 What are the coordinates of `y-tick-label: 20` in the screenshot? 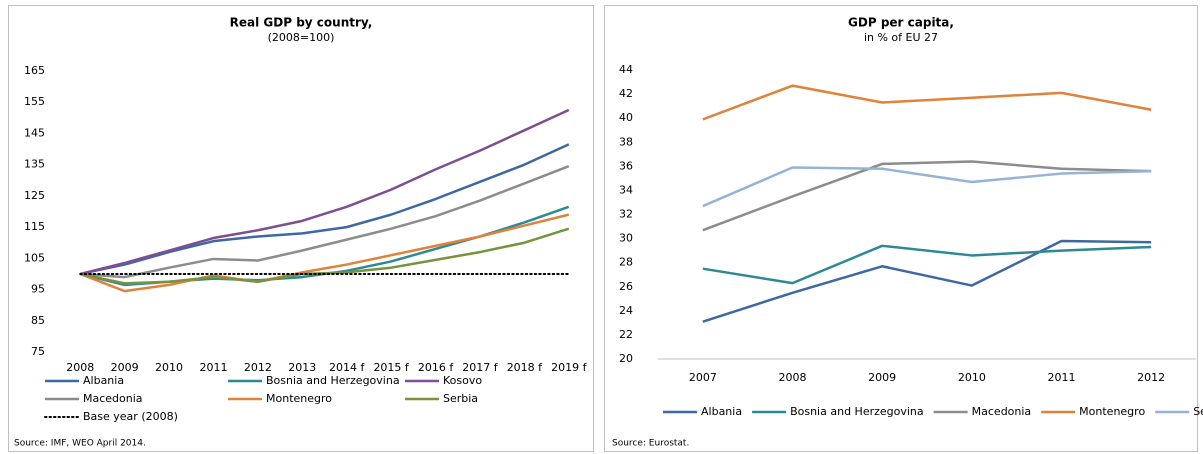 It's located at (626, 358).